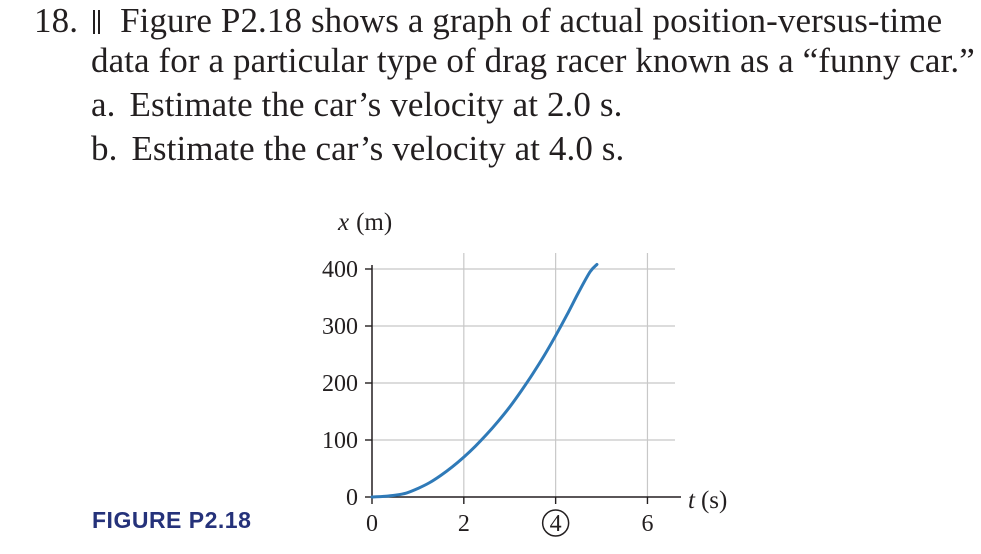 Image resolution: width=981 pixels, height=554 pixels. Describe the element at coordinates (56, 20) in the screenshot. I see `problem-number: 18.` at that location.